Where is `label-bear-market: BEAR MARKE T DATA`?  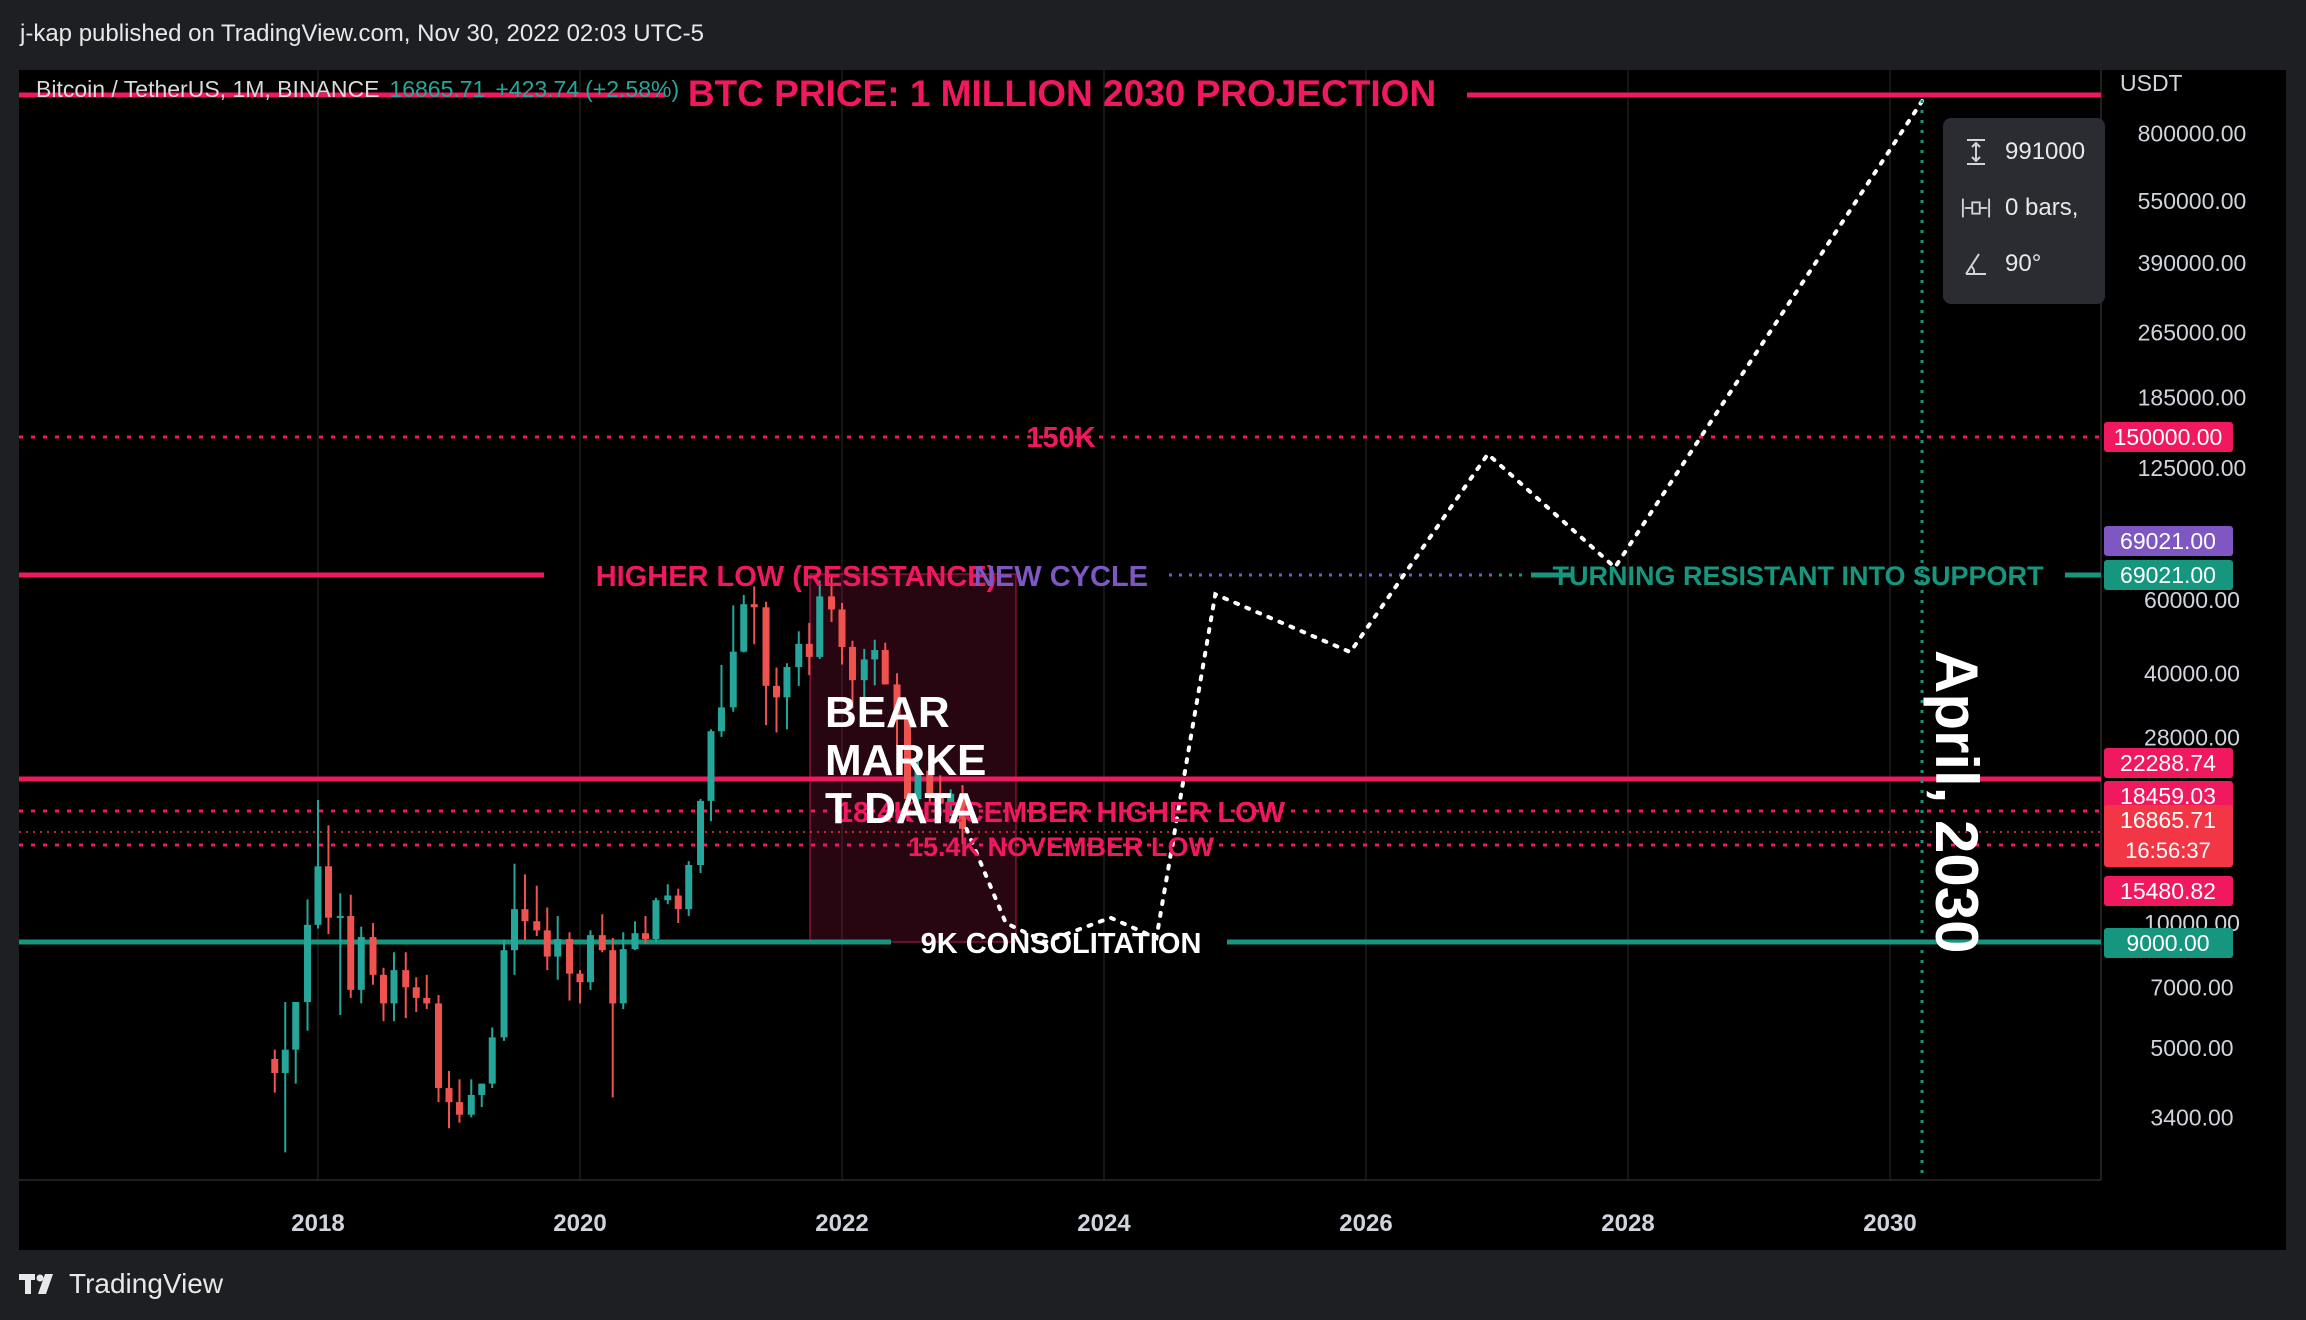
label-bear-market: BEAR MARKE T DATA is located at coordinates (912, 760).